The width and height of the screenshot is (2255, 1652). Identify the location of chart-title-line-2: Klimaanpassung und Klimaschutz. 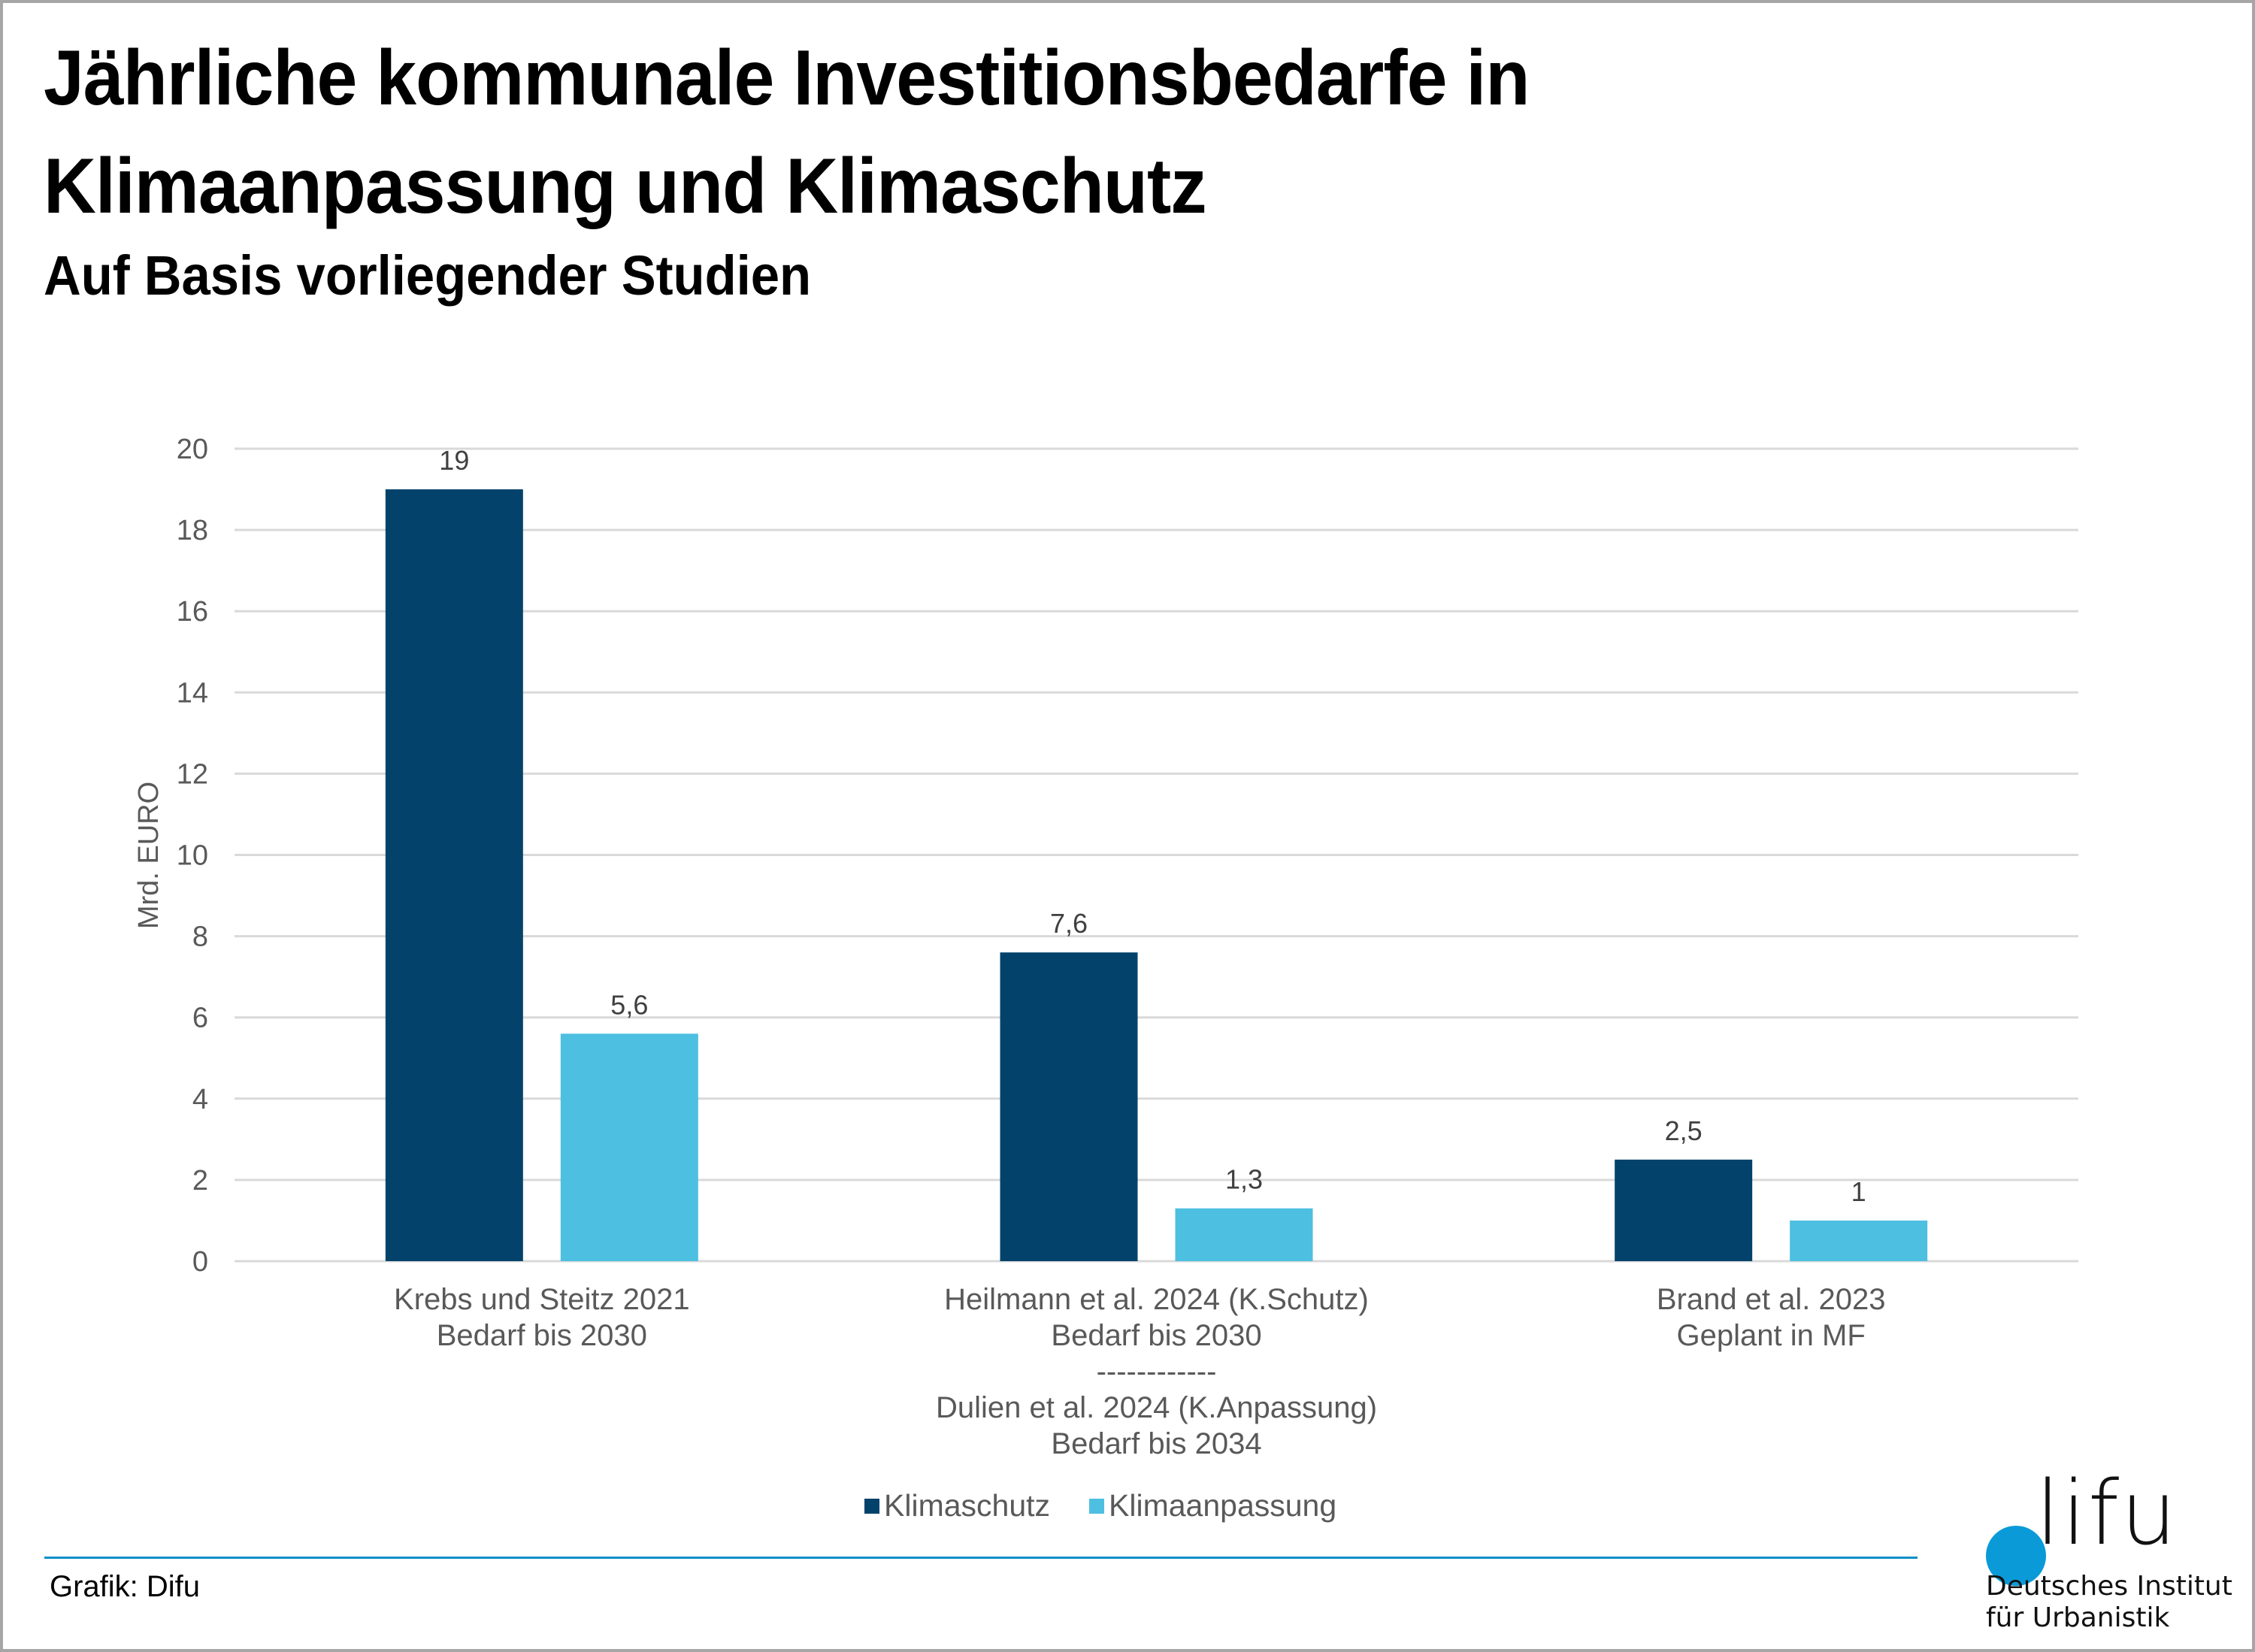
(625, 186).